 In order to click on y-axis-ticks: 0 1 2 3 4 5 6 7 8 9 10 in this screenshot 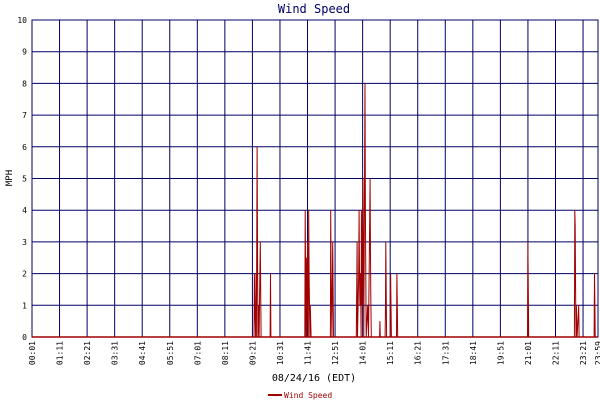, I will do `click(22, 179)`.